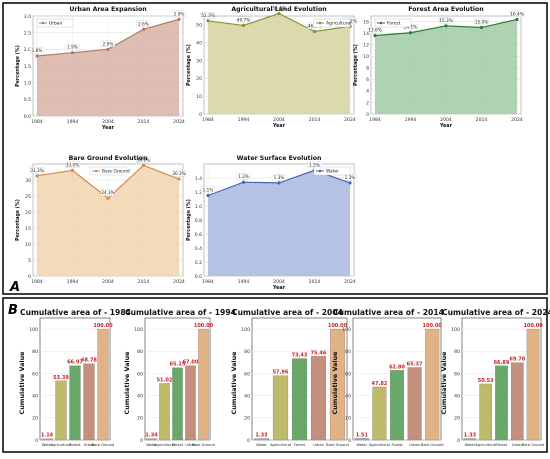  What do you see at coordinates (37, 50) in the screenshot?
I see `data-label: 1.8%` at bounding box center [37, 50].